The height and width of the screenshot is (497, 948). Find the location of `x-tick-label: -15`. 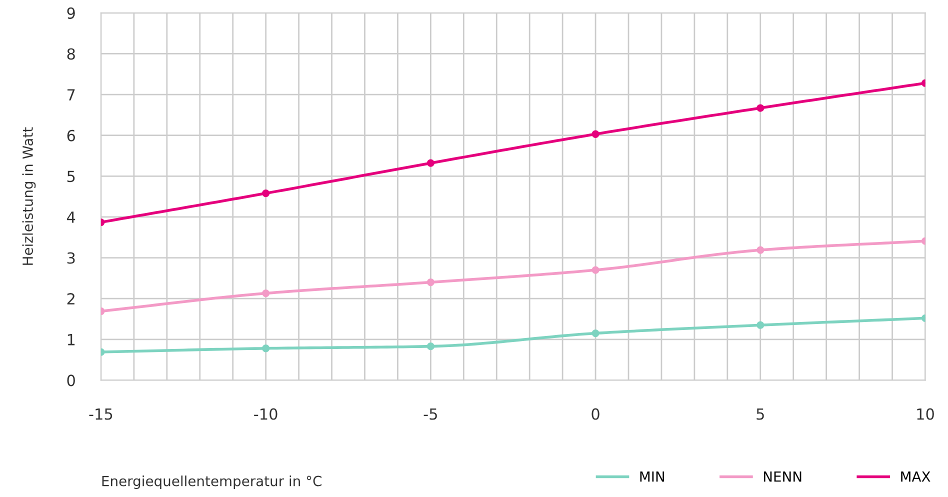

x-tick-label: -15 is located at coordinates (100, 414).